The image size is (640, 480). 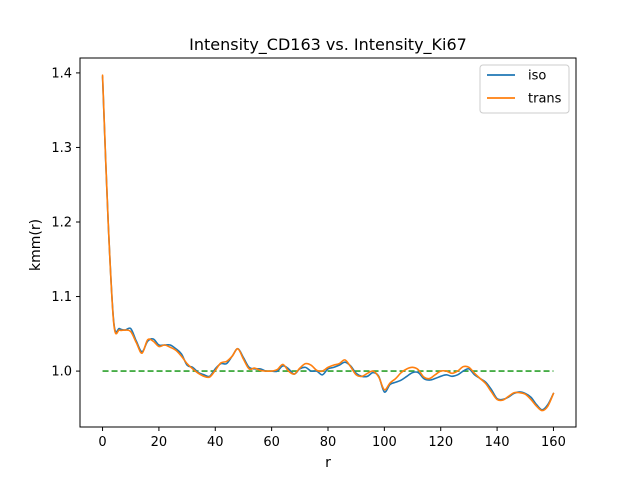 I want to click on y-axis-ticks: 1.0 1.1 1.2 1.3 1.4, so click(x=65, y=223).